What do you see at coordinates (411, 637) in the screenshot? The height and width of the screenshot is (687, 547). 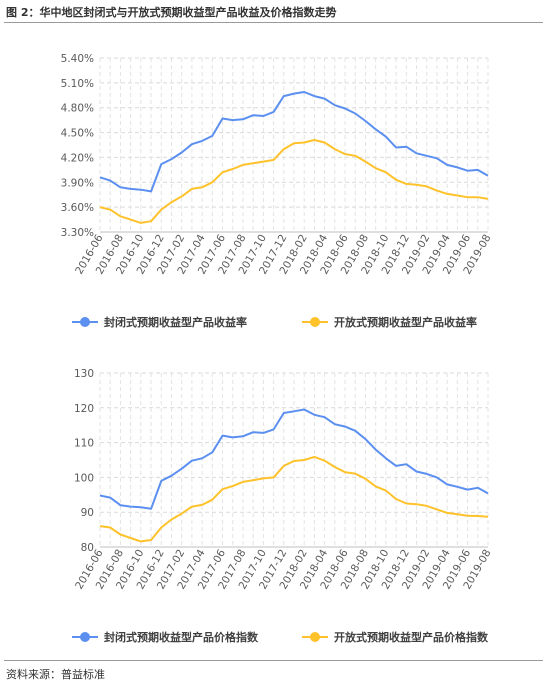 I see `legend-label-2: 开放式预期收益型产品价格指数` at bounding box center [411, 637].